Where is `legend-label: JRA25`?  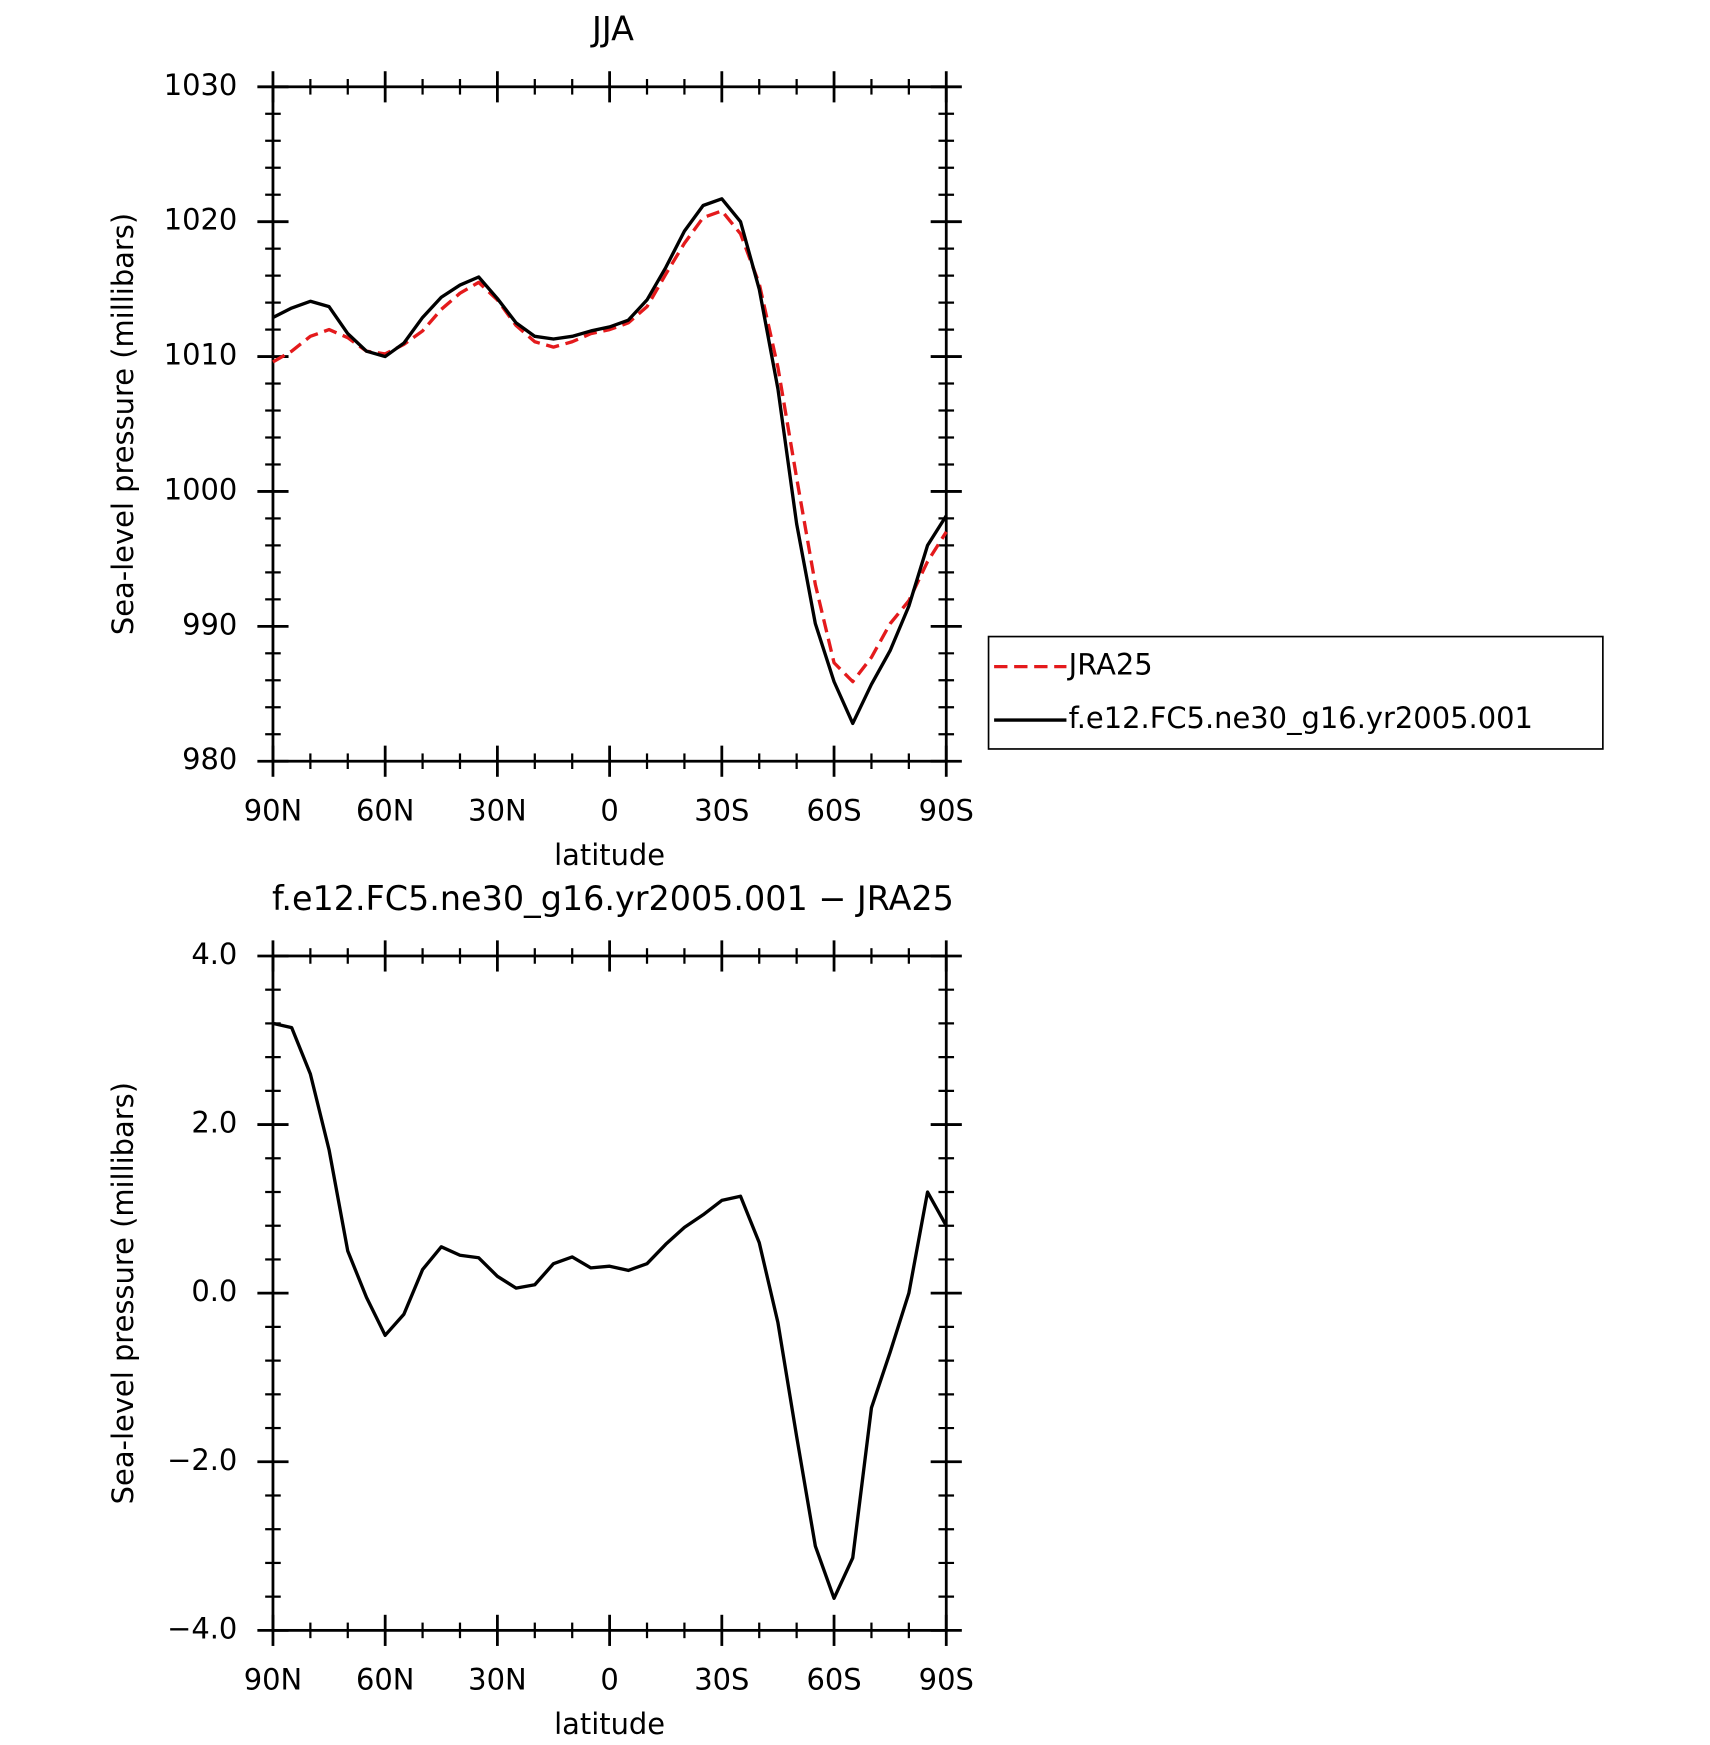 legend-label: JRA25 is located at coordinates (1110, 665).